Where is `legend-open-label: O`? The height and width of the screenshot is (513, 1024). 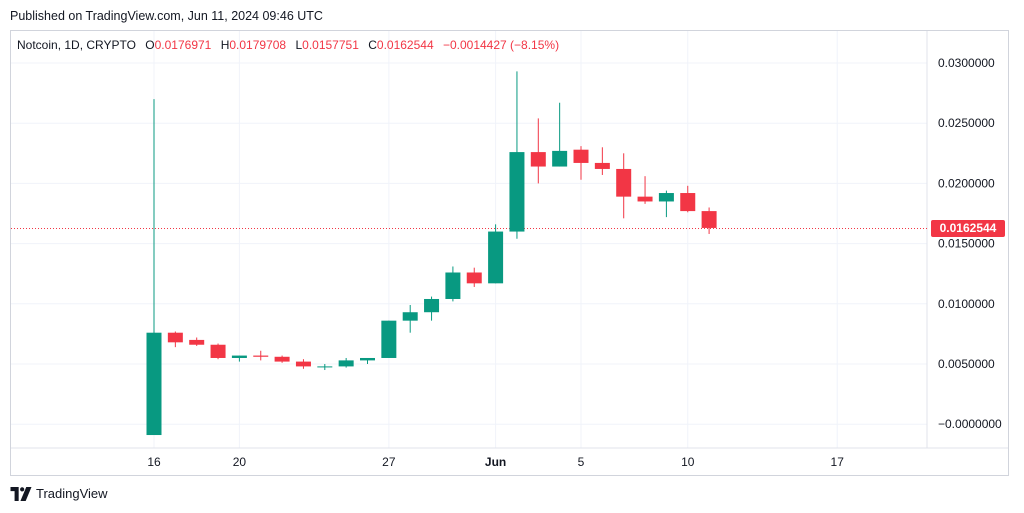
legend-open-label: O is located at coordinates (150, 45).